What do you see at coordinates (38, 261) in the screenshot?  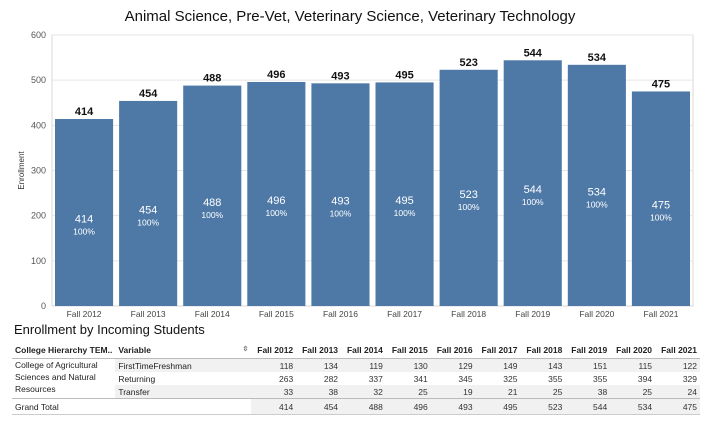 I see `y-tick-label: 100` at bounding box center [38, 261].